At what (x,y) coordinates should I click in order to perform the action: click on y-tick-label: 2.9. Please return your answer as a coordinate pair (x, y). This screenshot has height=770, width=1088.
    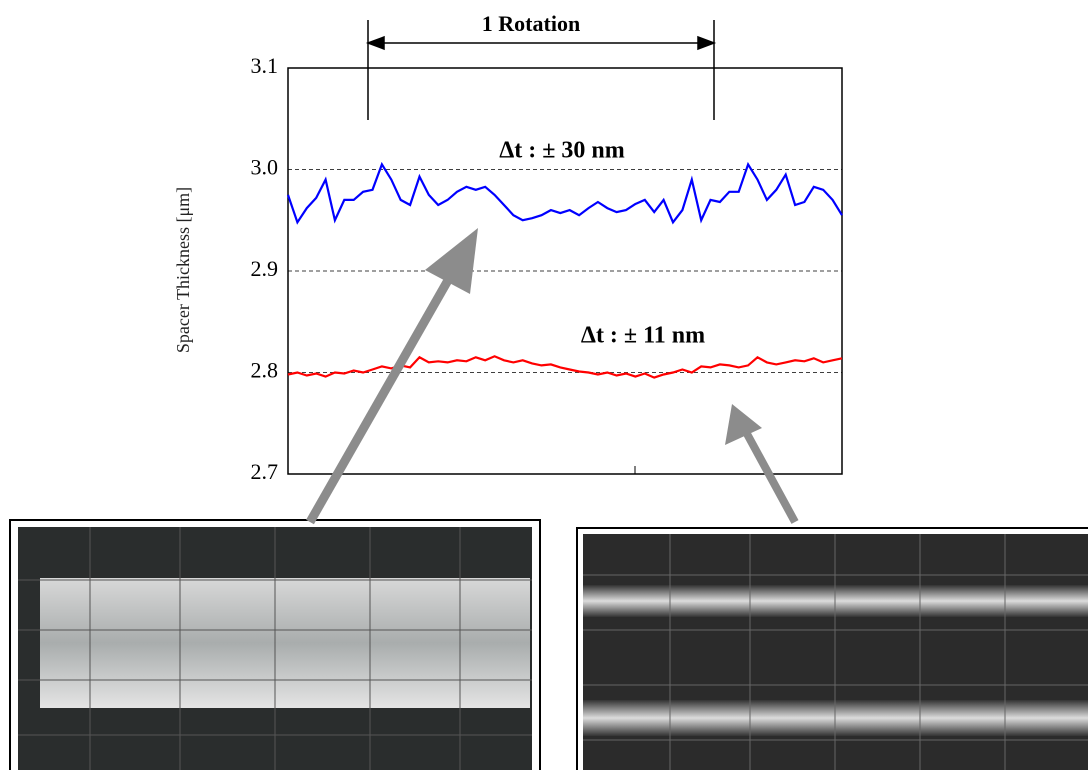
    Looking at the image, I should click on (265, 268).